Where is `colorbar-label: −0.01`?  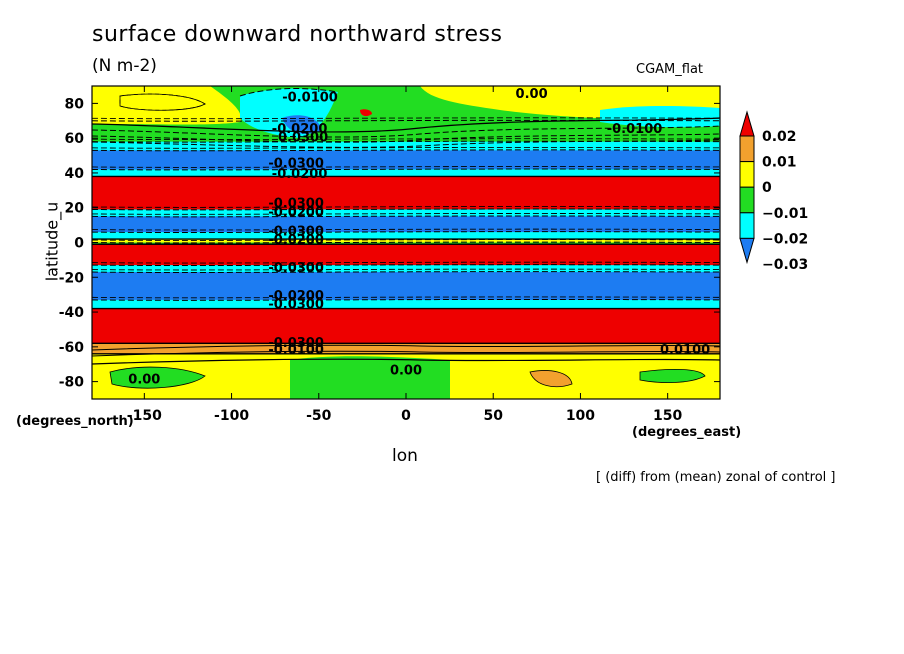
colorbar-label: −0.01 is located at coordinates (785, 214).